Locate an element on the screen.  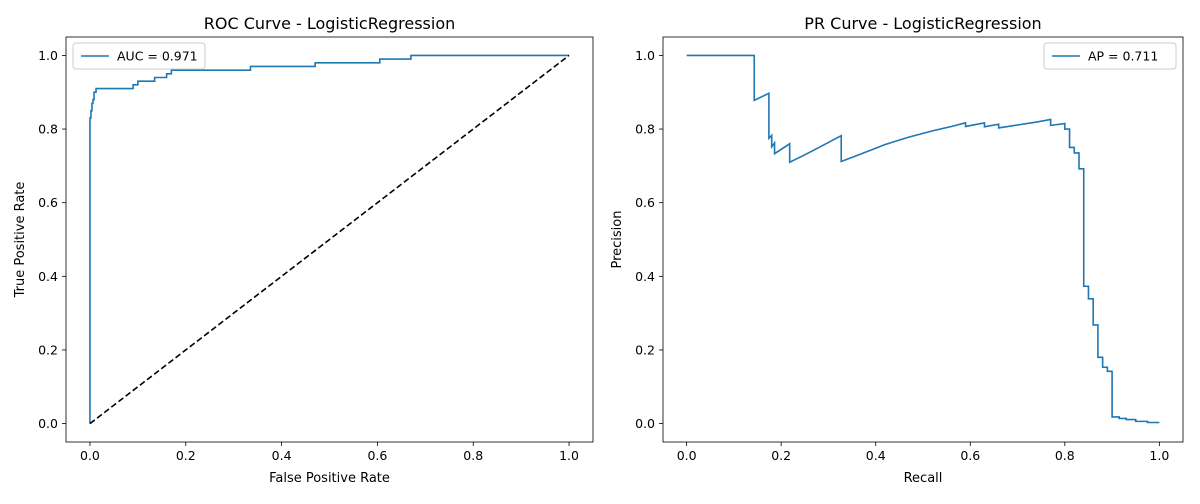
roc-xtick-label: 0.6 is located at coordinates (377, 455).